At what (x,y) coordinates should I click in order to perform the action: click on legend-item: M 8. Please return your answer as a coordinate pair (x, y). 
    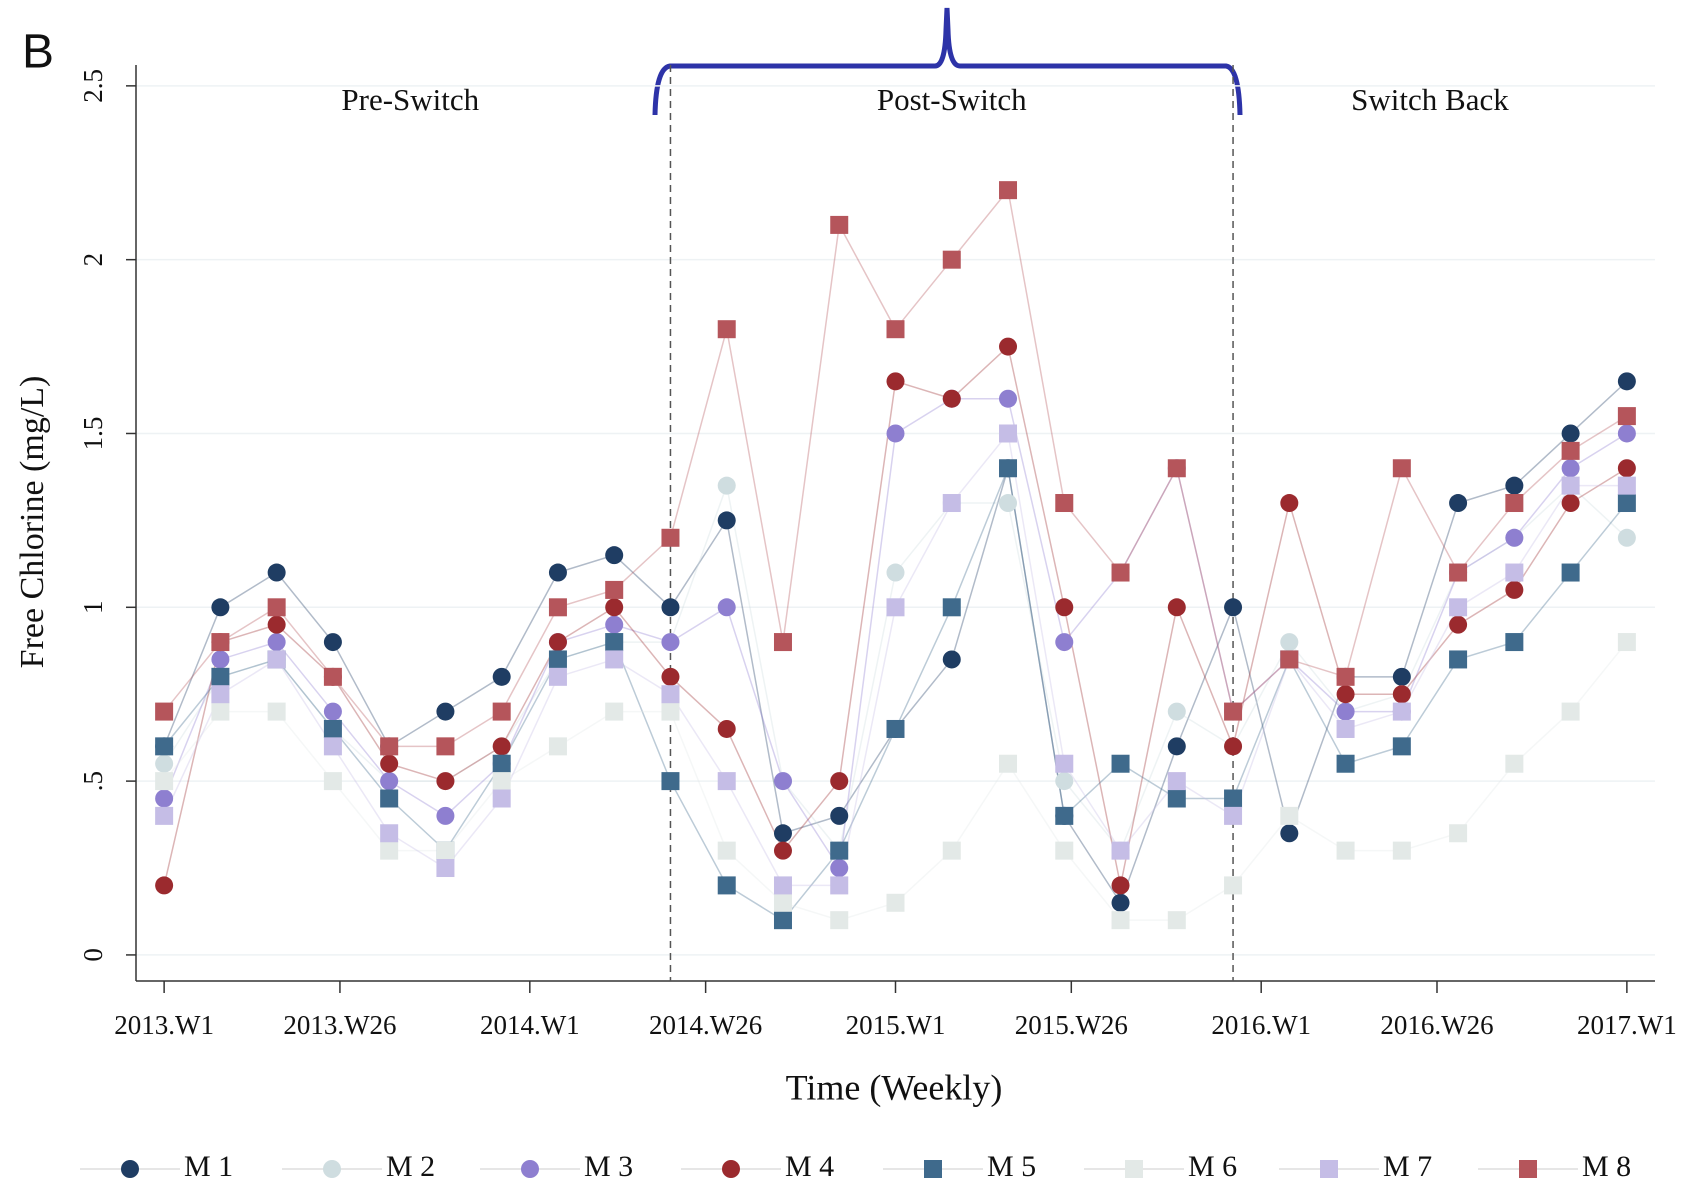
    Looking at the image, I should click on (1554, 1166).